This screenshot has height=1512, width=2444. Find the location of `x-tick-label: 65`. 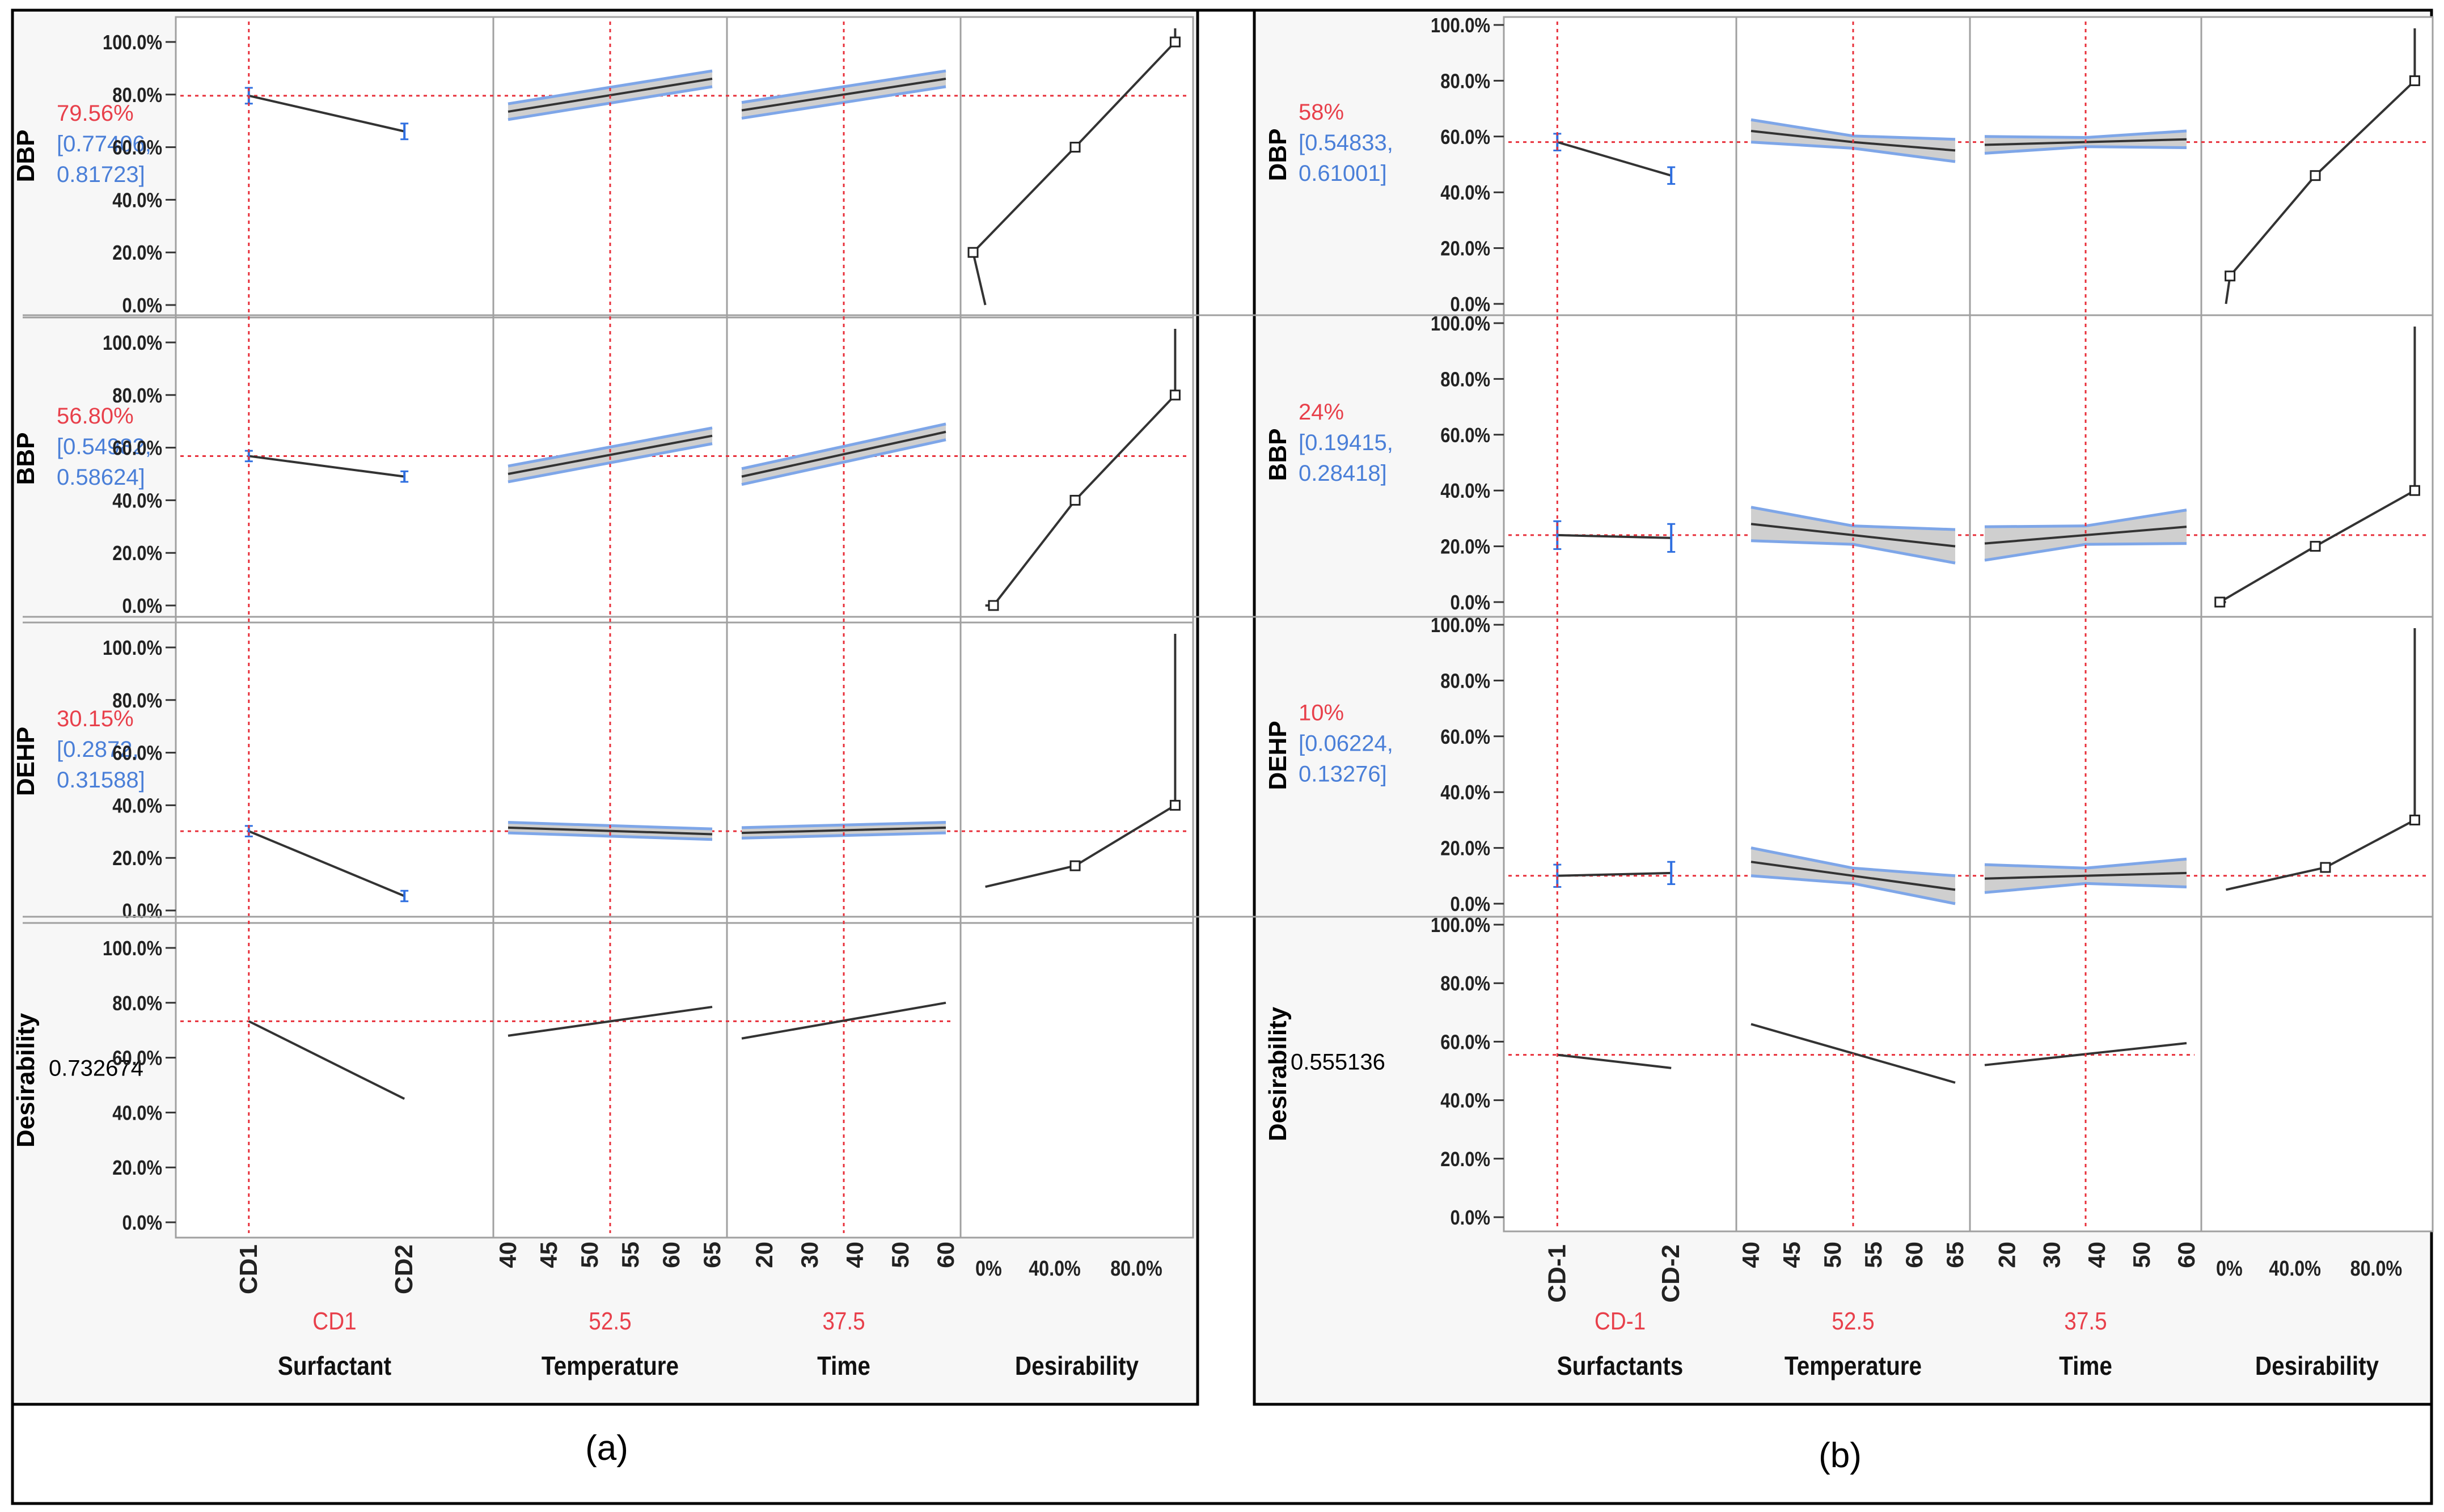

x-tick-label: 65 is located at coordinates (1955, 1255).